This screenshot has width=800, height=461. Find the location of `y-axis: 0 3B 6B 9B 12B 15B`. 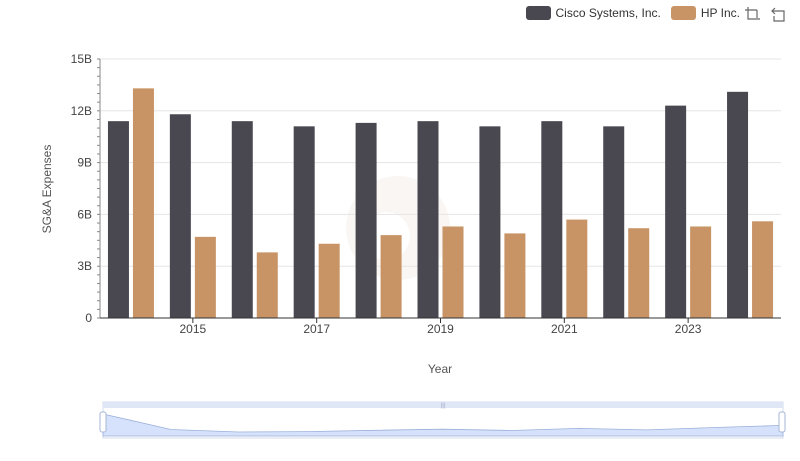

y-axis: 0 3B 6B 9B 12B 15B is located at coordinates (86, 188).